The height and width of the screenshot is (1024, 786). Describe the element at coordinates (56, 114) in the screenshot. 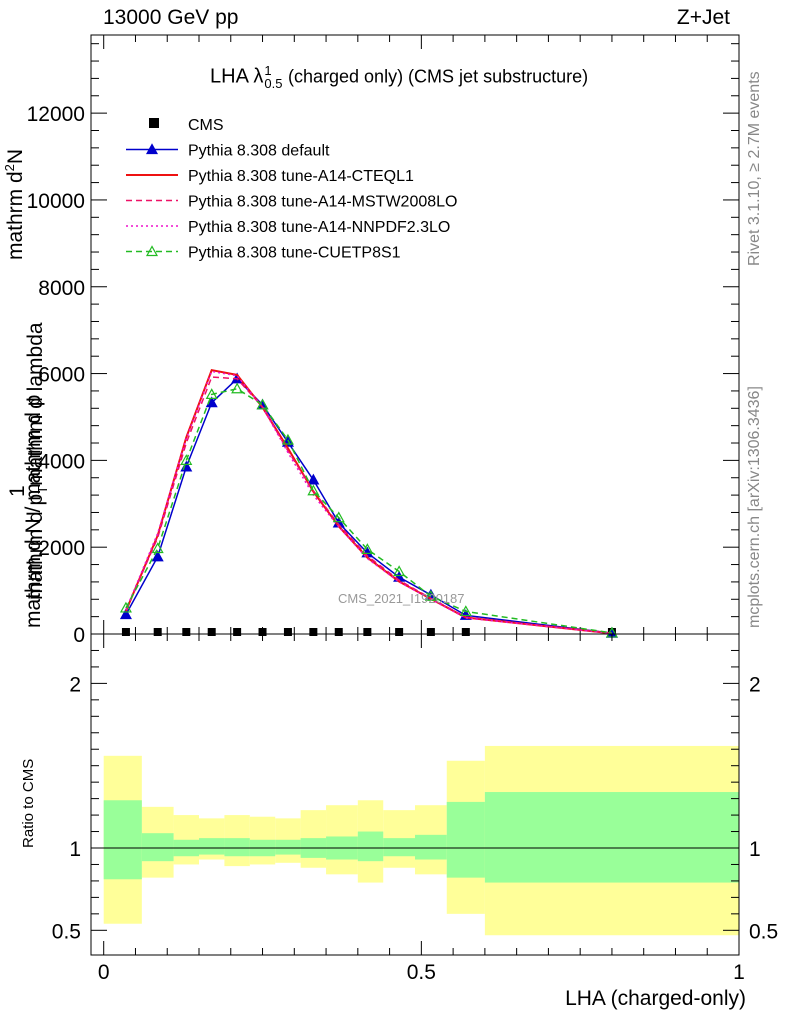

I see `y-tick-label: 12000` at that location.